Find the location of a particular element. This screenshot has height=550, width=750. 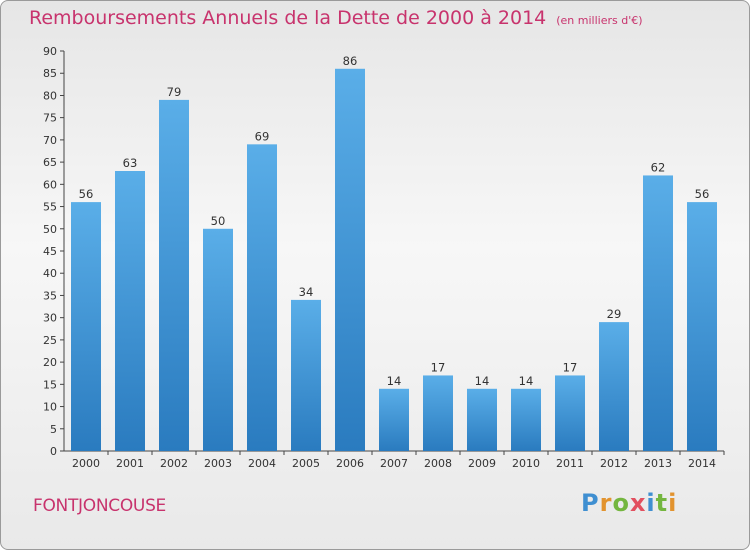

data-label: 29 is located at coordinates (614, 314).